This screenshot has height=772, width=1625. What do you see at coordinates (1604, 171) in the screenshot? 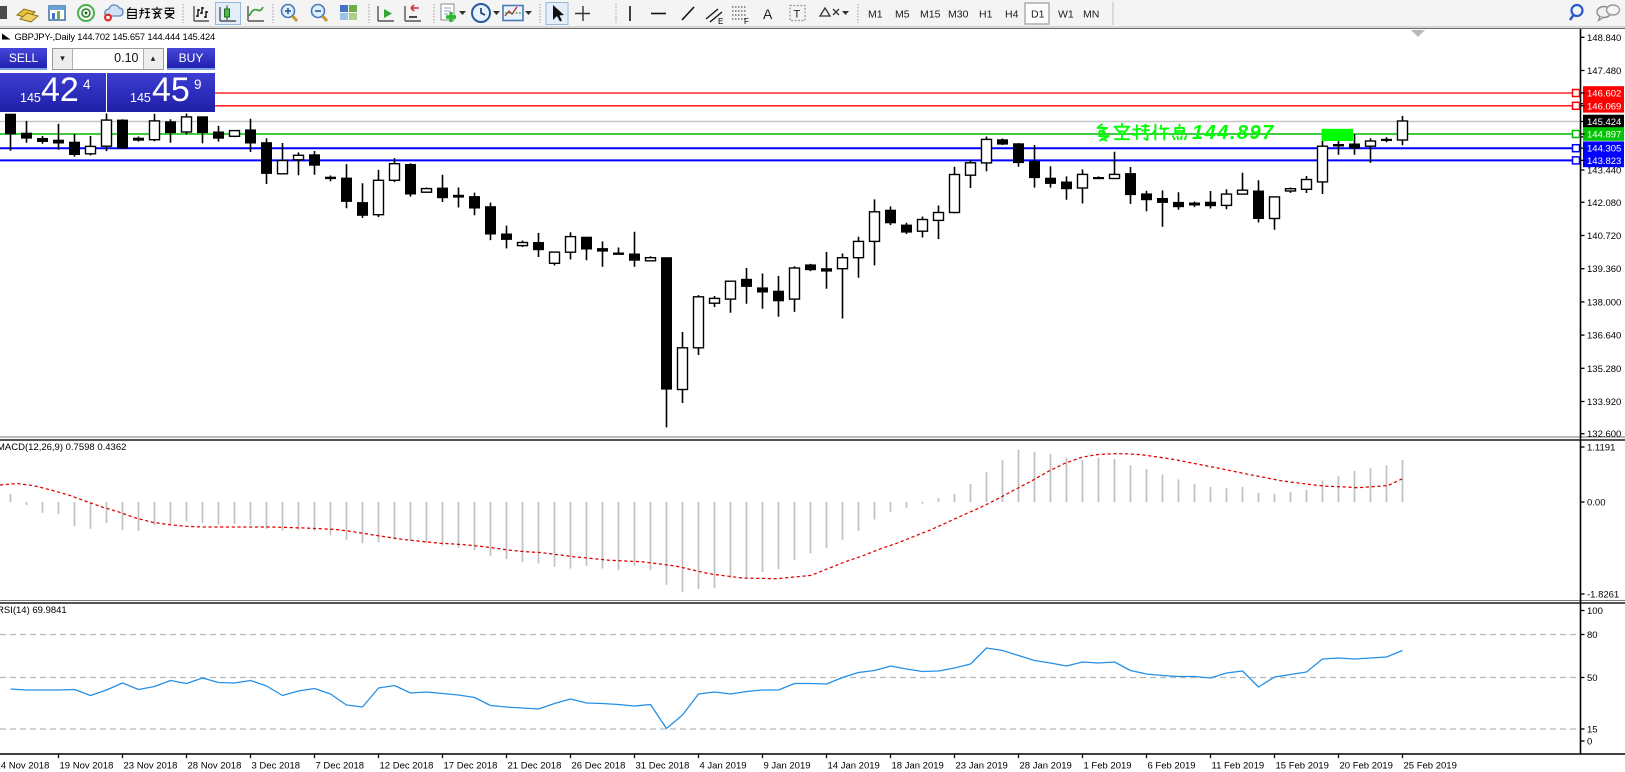
I see `svg-text: 143.440` at bounding box center [1604, 171].